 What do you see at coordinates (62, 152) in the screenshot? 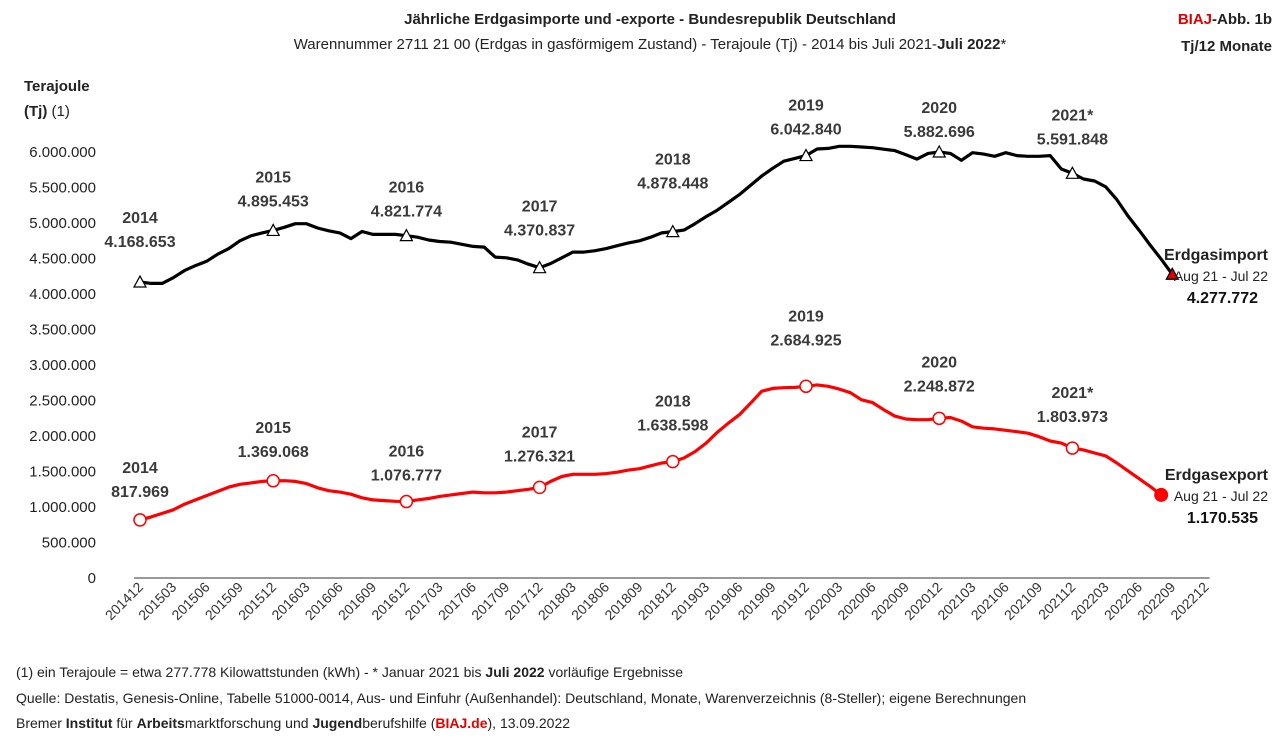
I see `y-tick-label: 6.000.000` at bounding box center [62, 152].